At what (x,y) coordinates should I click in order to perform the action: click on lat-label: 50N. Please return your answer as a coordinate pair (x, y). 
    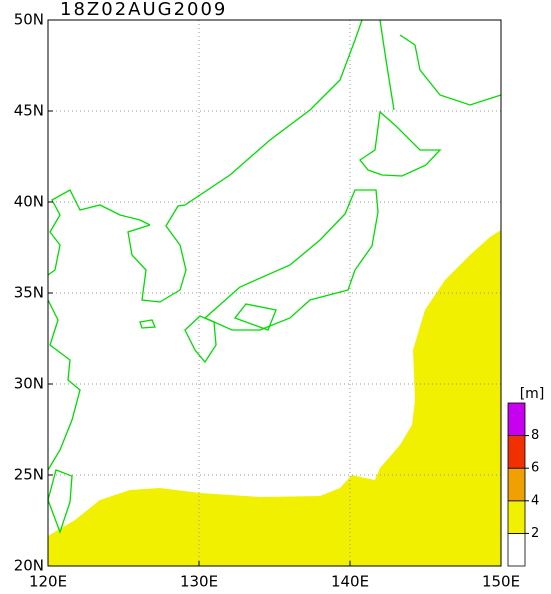
    Looking at the image, I should click on (29, 20).